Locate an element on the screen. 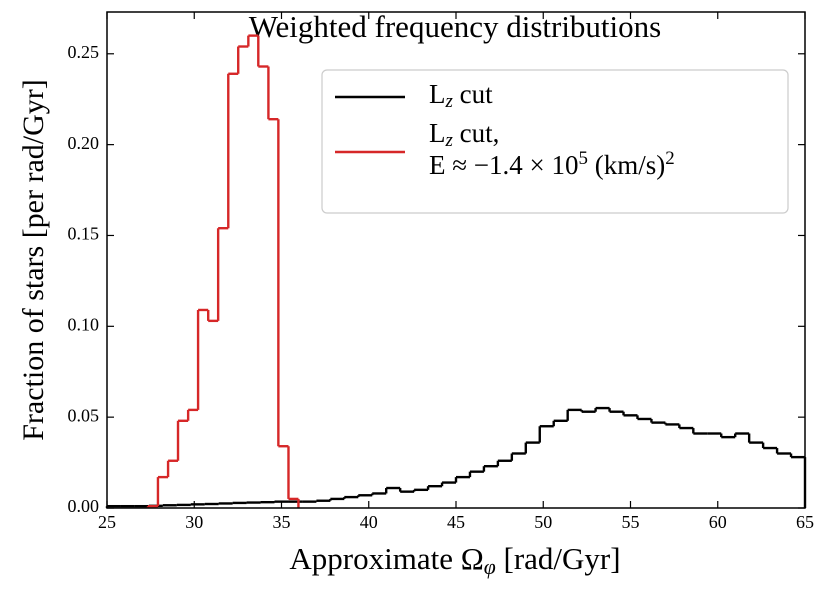 This screenshot has width=831, height=597. y-axis-label: Fraction of stars [per rad/Gyr] is located at coordinates (33, 260).